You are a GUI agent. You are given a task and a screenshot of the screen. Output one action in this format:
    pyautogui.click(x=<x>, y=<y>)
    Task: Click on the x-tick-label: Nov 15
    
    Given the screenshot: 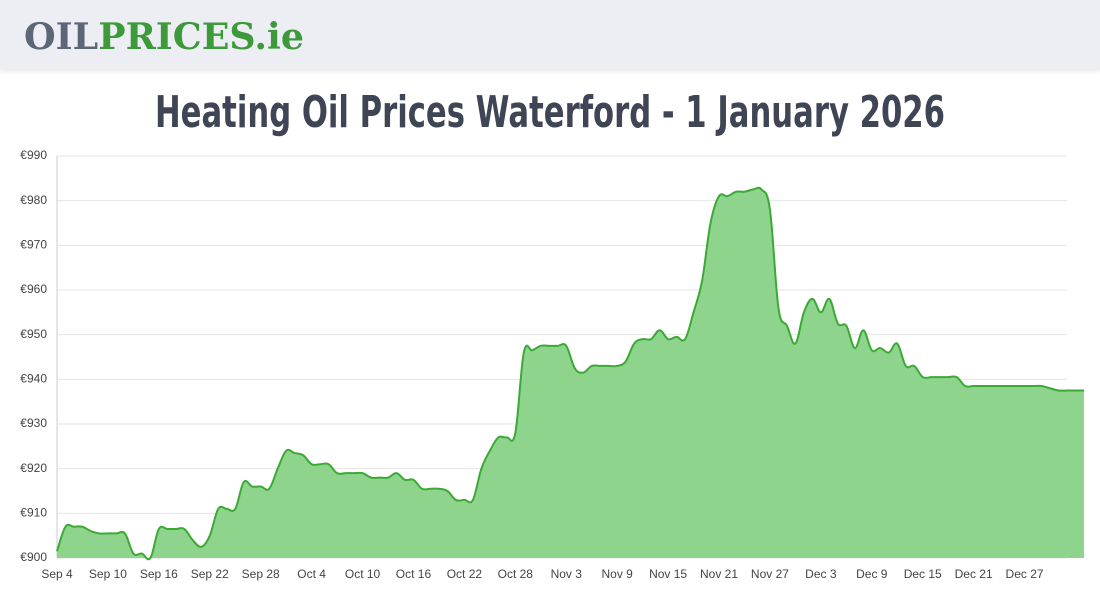 What is the action you would take?
    pyautogui.click(x=668, y=574)
    